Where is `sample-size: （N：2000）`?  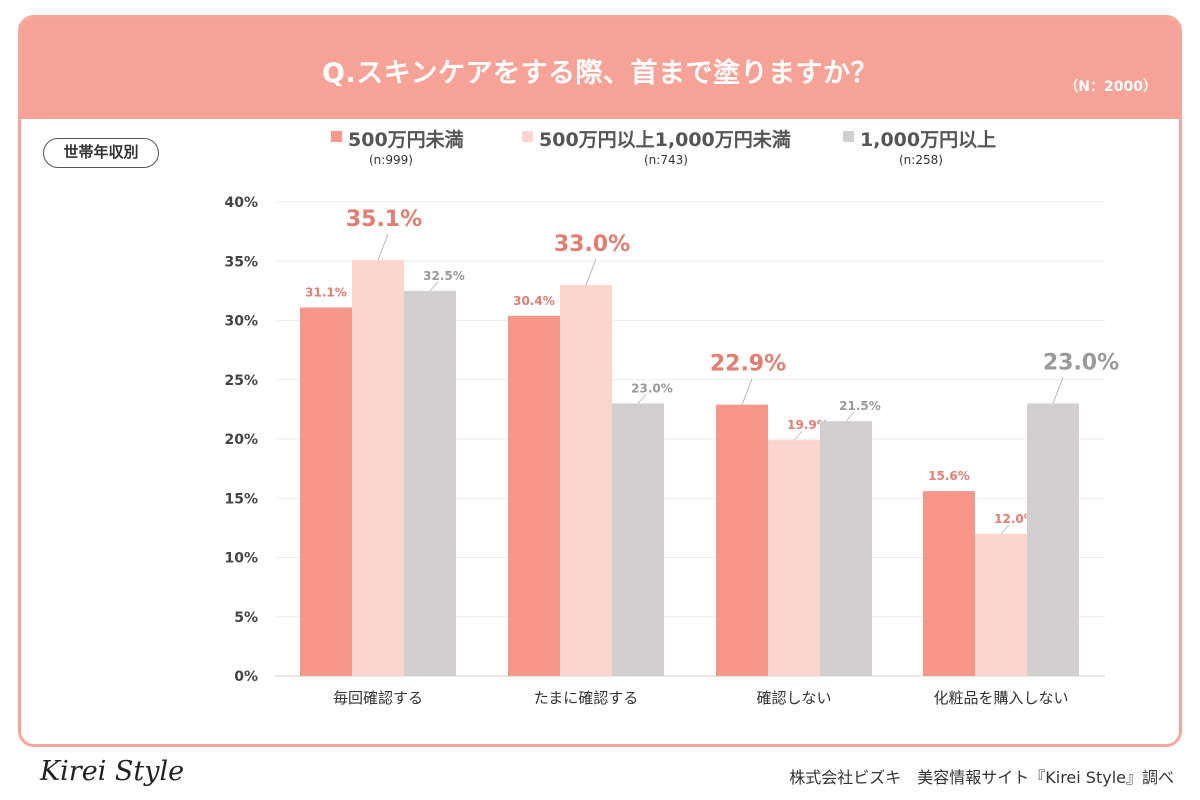 sample-size: （N：2000） is located at coordinates (1110, 87).